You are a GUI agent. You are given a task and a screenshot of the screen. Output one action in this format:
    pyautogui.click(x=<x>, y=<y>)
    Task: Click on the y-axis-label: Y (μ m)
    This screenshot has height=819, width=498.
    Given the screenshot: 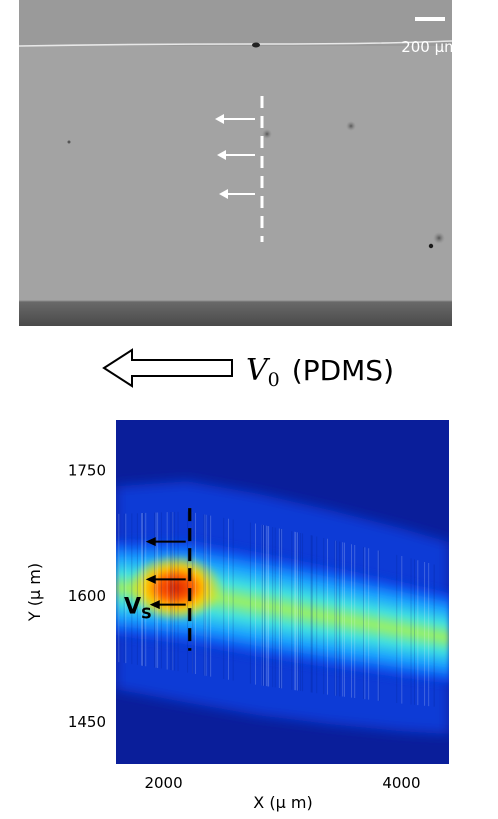 What is the action you would take?
    pyautogui.click(x=34, y=592)
    